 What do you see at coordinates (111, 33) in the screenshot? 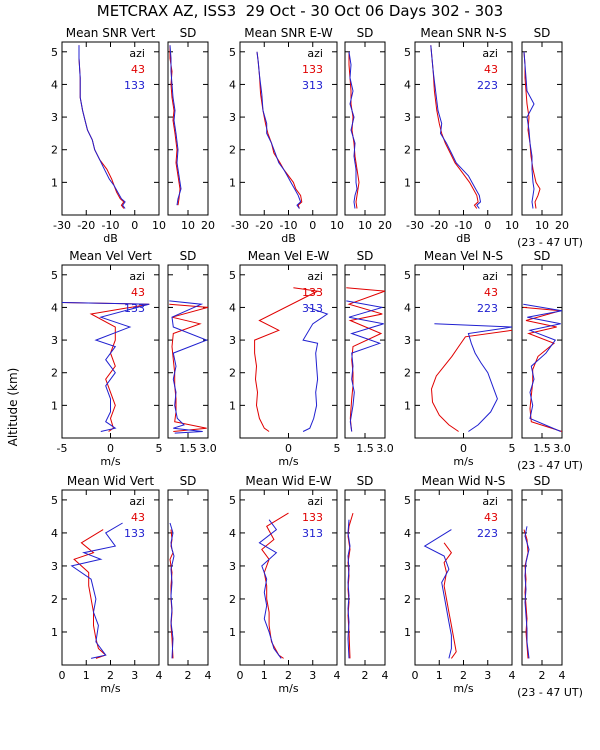
I see `panel-title: Mean SNR Vert` at bounding box center [111, 33].